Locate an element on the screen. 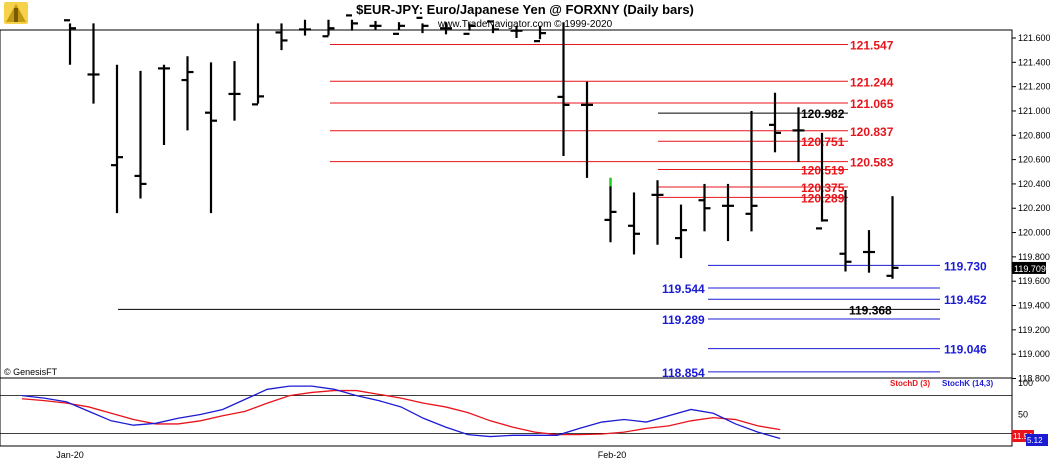 The image size is (1050, 469). y-tick-label: 121.600 is located at coordinates (1034, 38).